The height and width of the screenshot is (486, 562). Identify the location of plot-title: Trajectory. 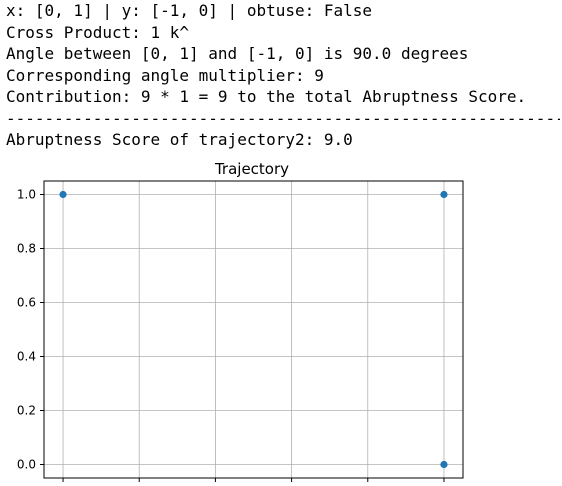
(251, 169).